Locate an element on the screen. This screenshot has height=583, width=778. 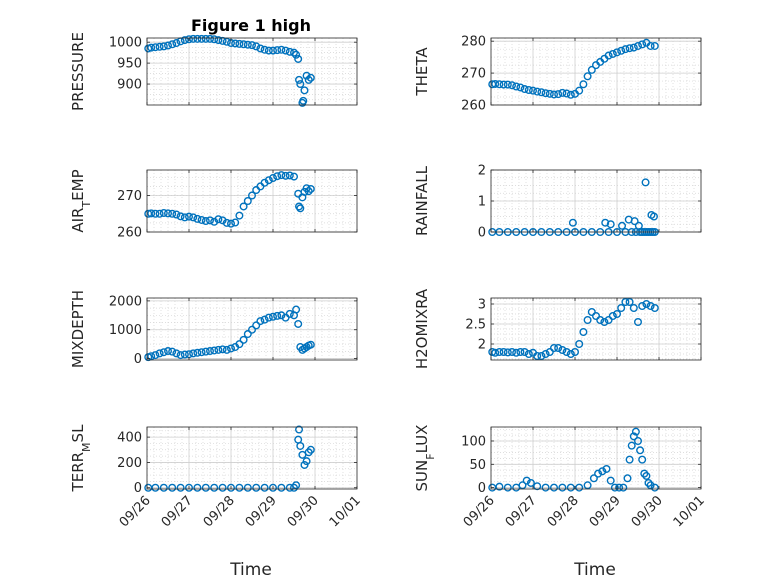
figure-title: Figure 1 high is located at coordinates (251, 25).